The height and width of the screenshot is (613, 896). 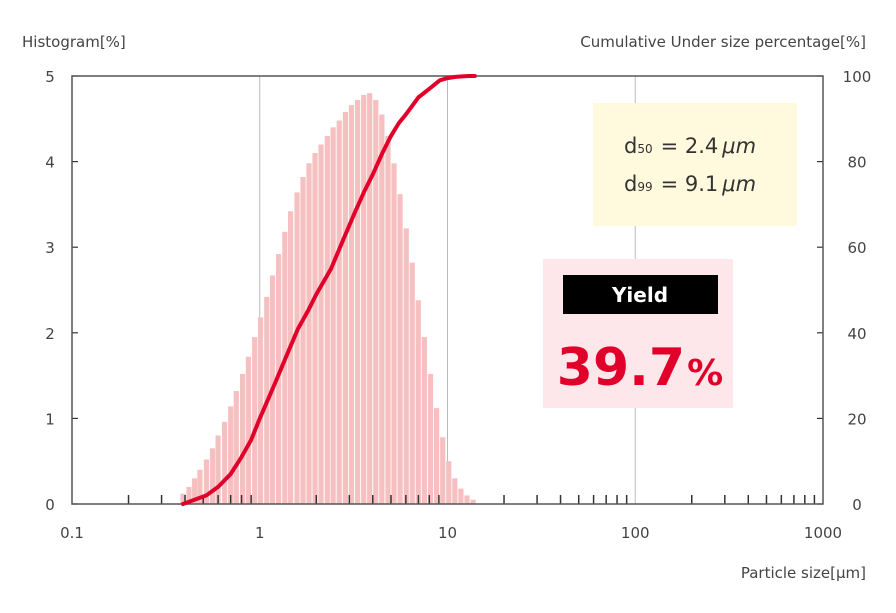 I want to click on x-tick-labels: 0.1 1 10 100 1000, so click(x=451, y=533).